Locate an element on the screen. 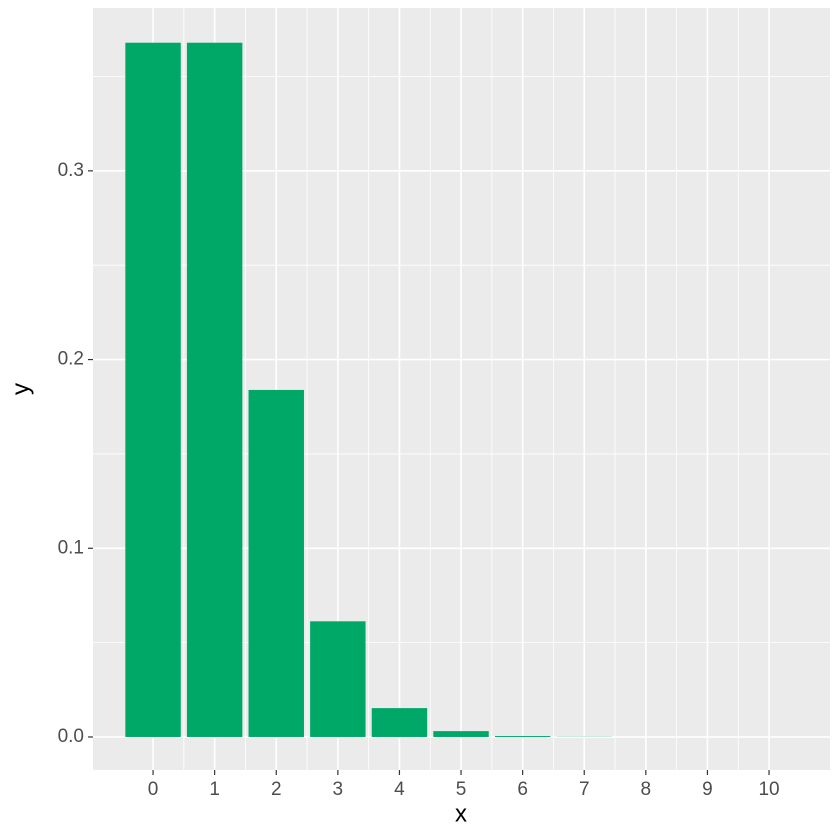  x-tick-label: 2 is located at coordinates (276, 789).